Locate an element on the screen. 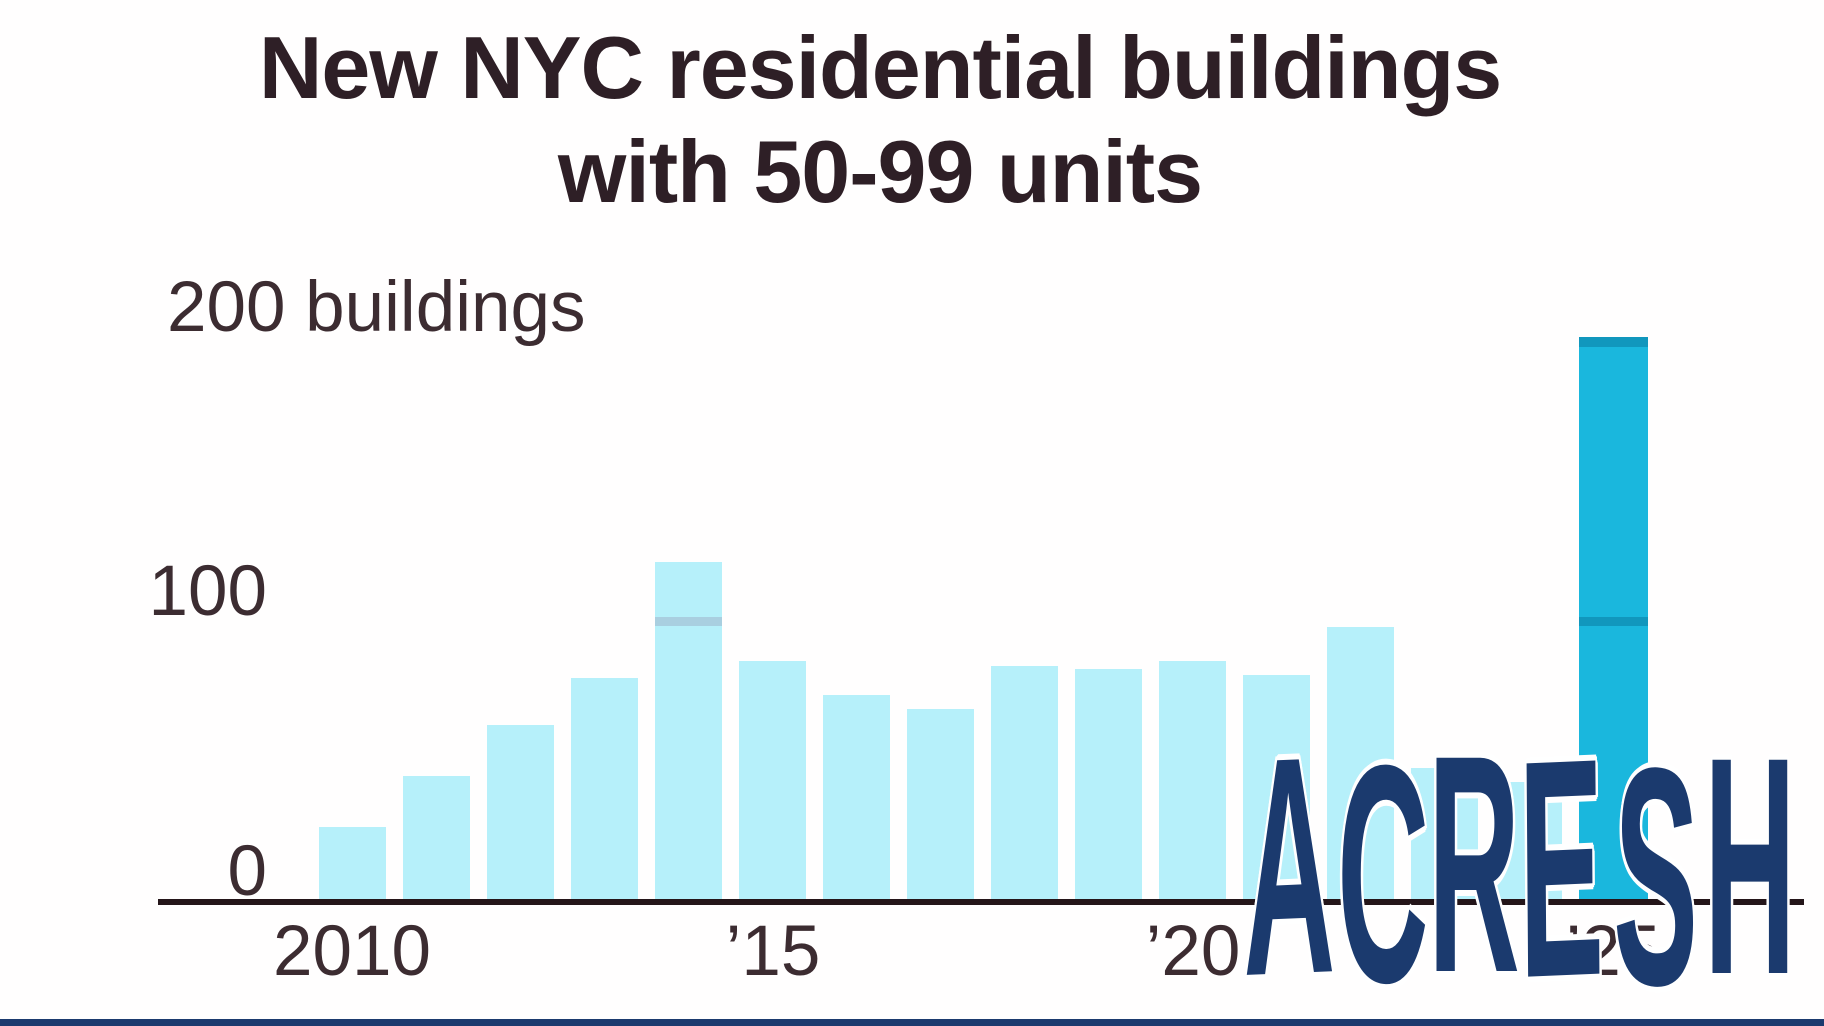  gridline-200-over-bar is located at coordinates (1613, 342).